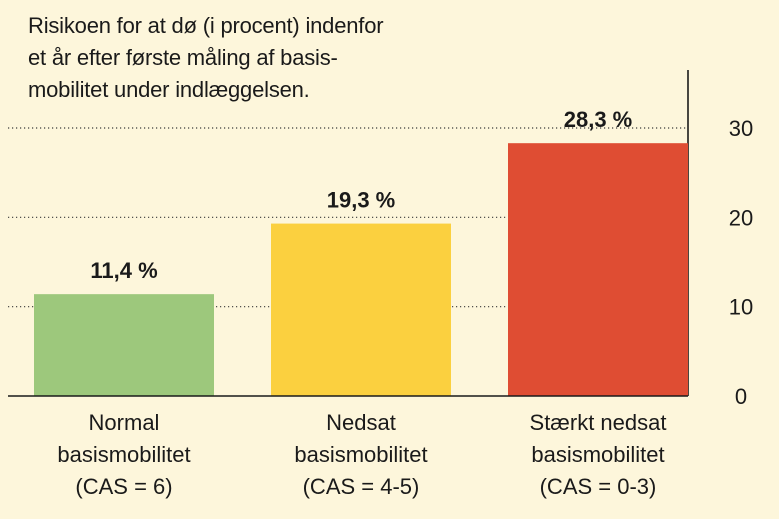 The height and width of the screenshot is (519, 779). Describe the element at coordinates (598, 486) in the screenshot. I see `category-label-3-line-3: (CAS = 0-3)` at that location.